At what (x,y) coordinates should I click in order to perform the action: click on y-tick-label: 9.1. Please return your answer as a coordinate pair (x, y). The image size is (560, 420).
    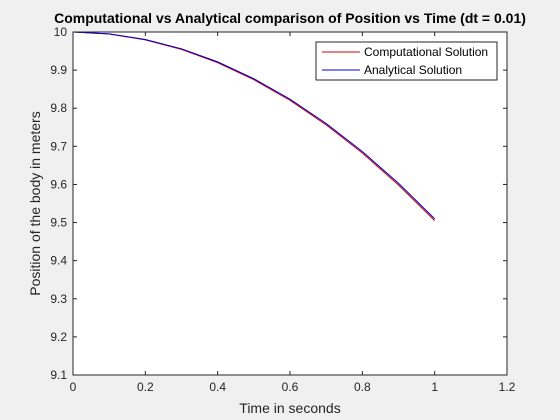
    Looking at the image, I should click on (58, 375).